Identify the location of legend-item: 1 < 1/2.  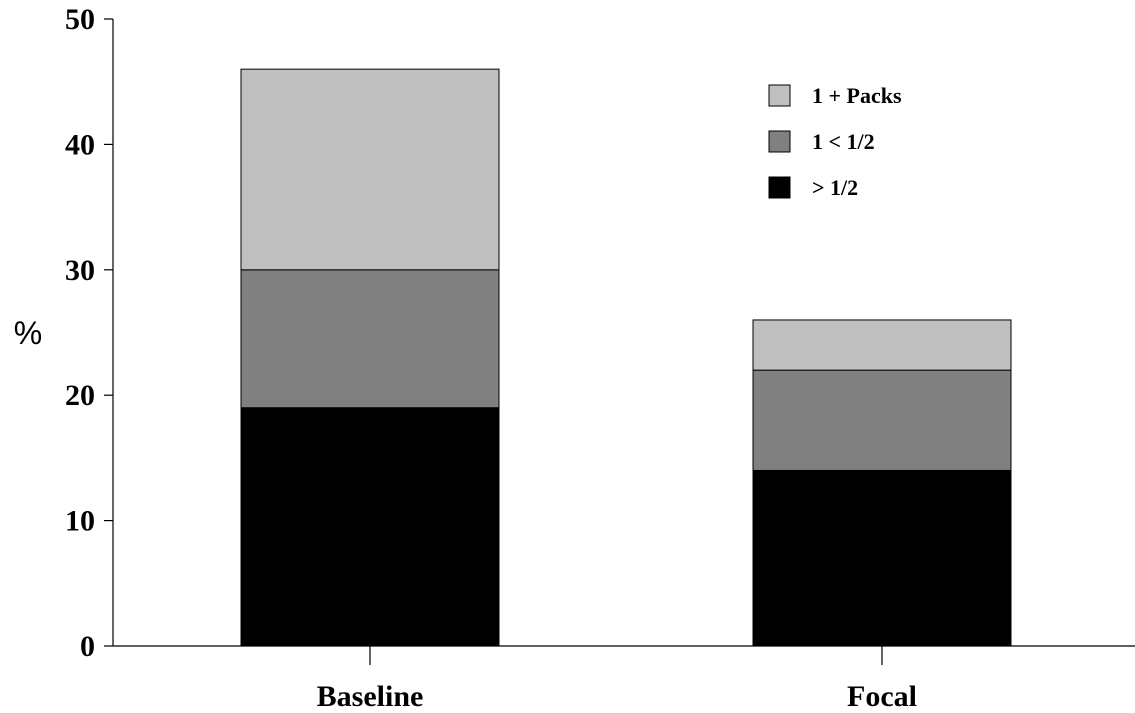
(821, 141).